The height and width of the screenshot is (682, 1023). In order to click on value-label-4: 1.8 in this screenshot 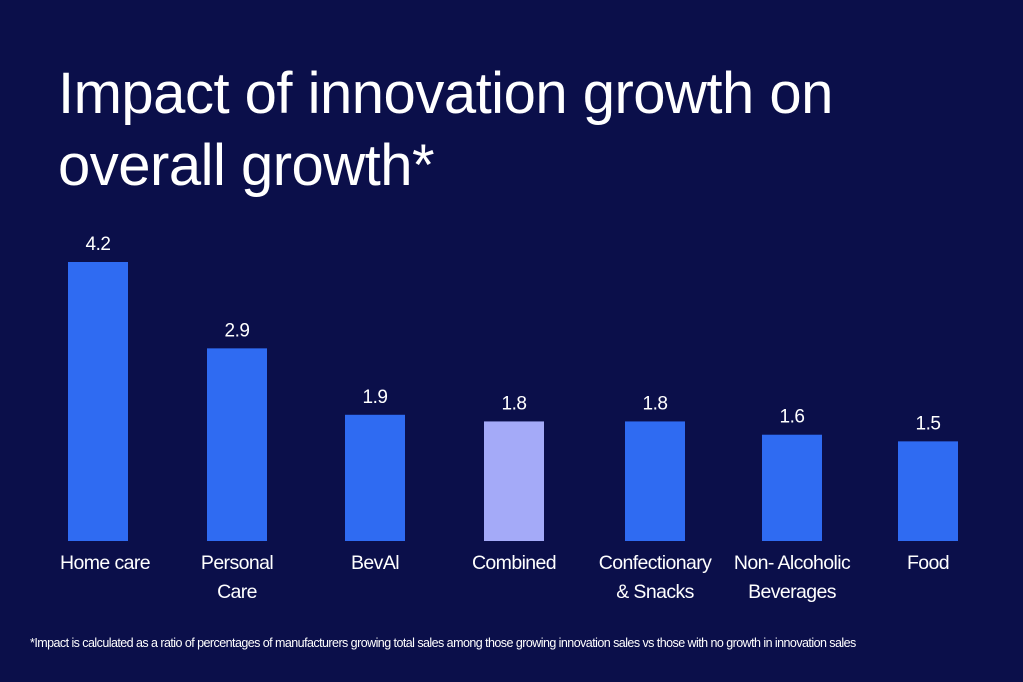, I will do `click(655, 403)`.